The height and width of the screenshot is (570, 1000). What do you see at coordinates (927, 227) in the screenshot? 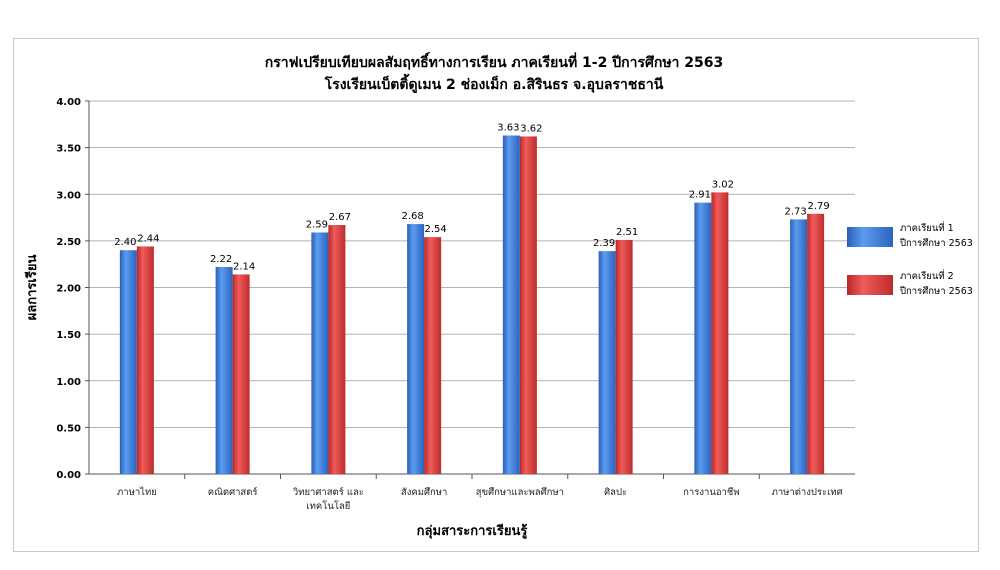
I see `legend-label: ภาคเรียนที่ 1` at bounding box center [927, 227].